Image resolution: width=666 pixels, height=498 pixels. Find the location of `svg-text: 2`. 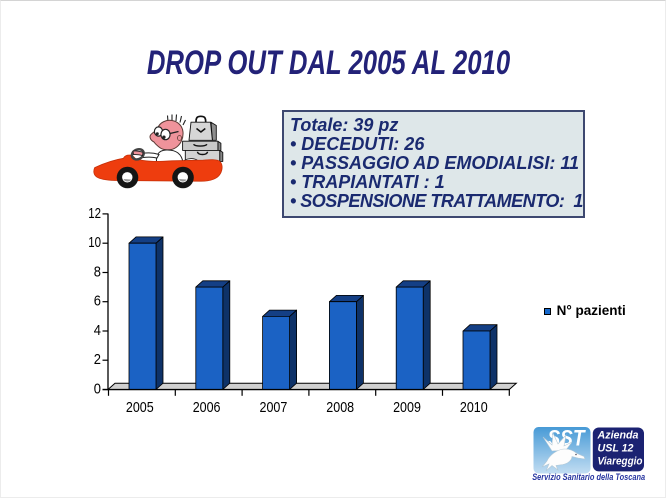

svg-text: 2 is located at coordinates (97, 359).